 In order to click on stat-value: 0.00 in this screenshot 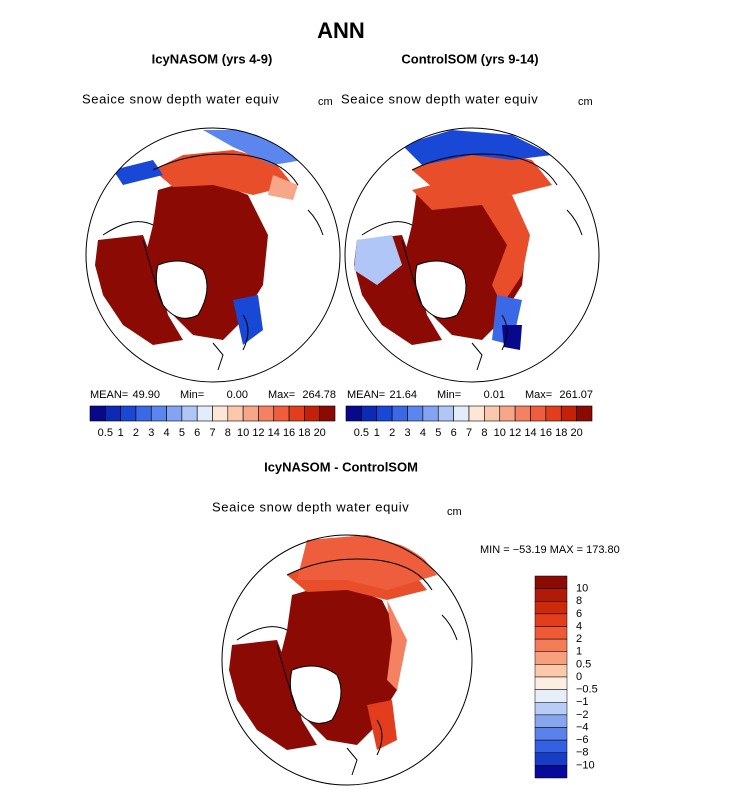, I will do `click(237, 395)`.